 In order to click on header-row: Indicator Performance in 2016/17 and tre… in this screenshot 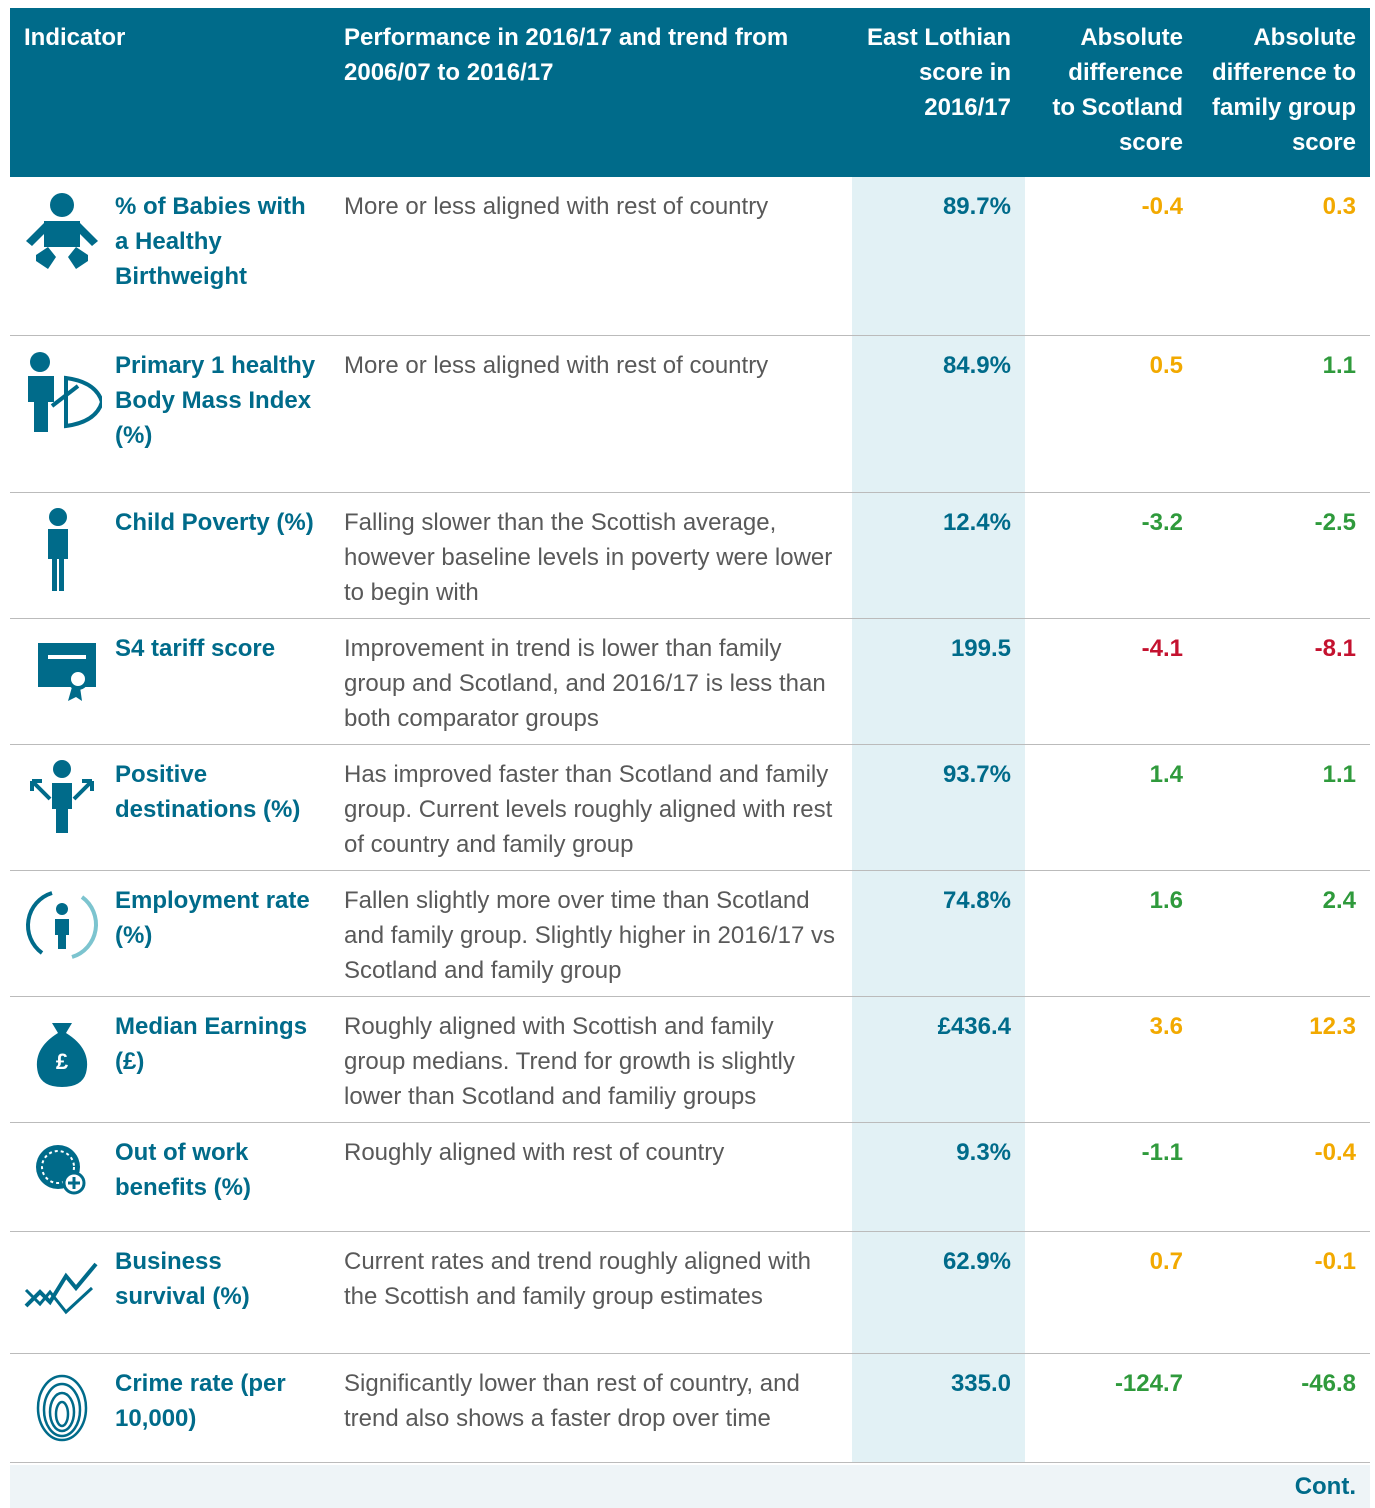, I will do `click(690, 92)`.